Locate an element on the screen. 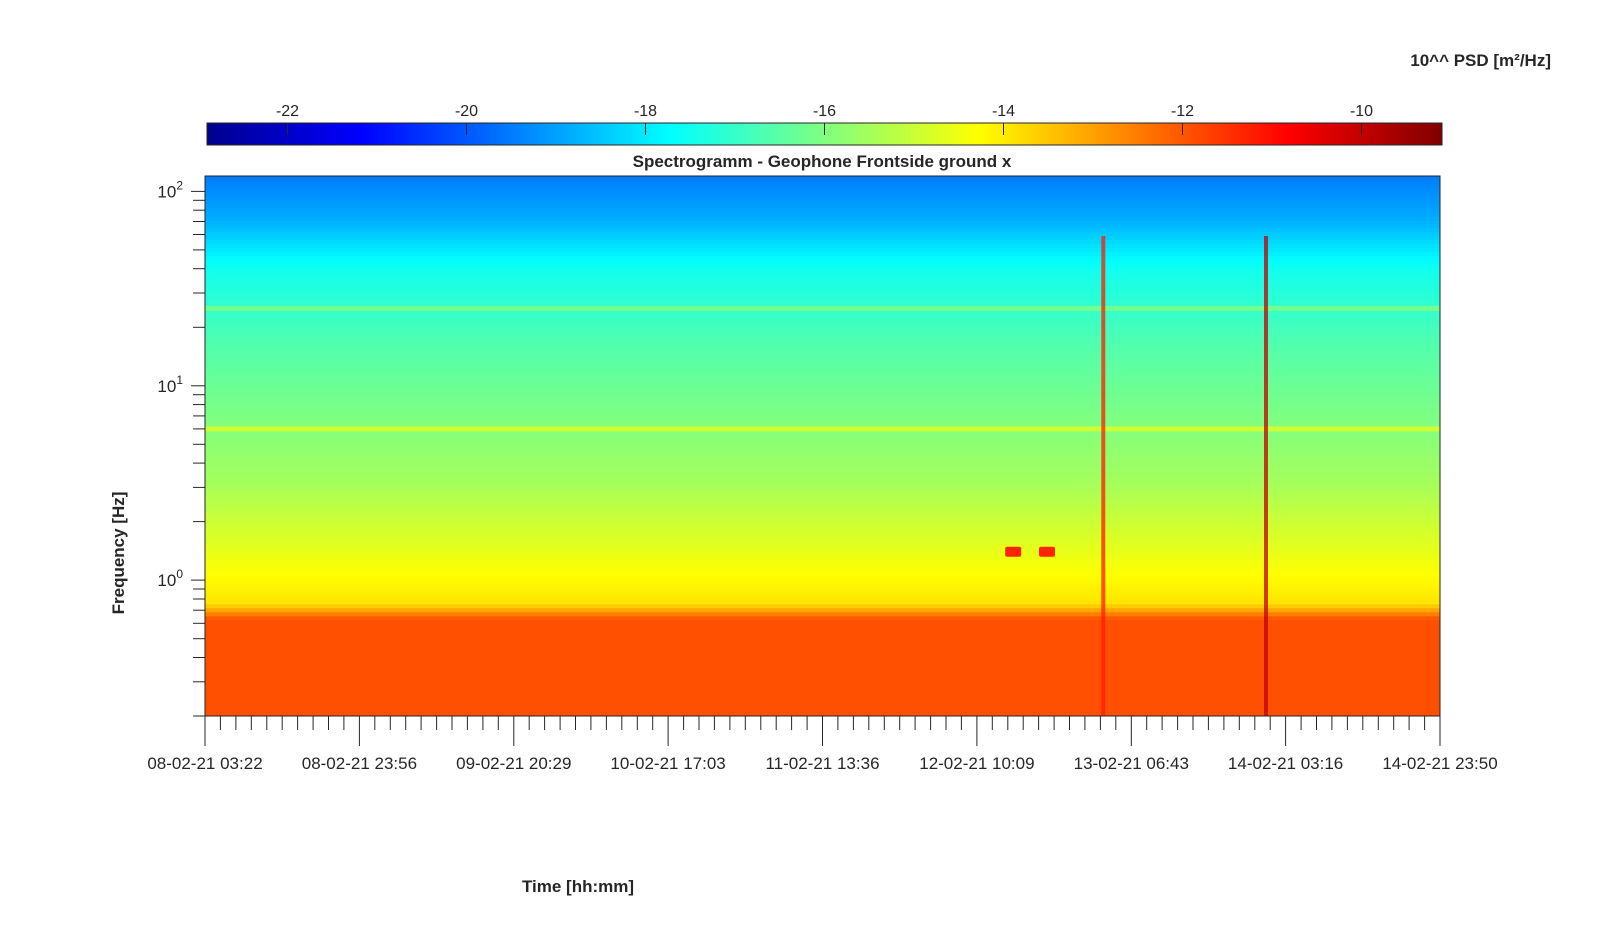 The height and width of the screenshot is (945, 1600). transient-spike is located at coordinates (1266, 476).